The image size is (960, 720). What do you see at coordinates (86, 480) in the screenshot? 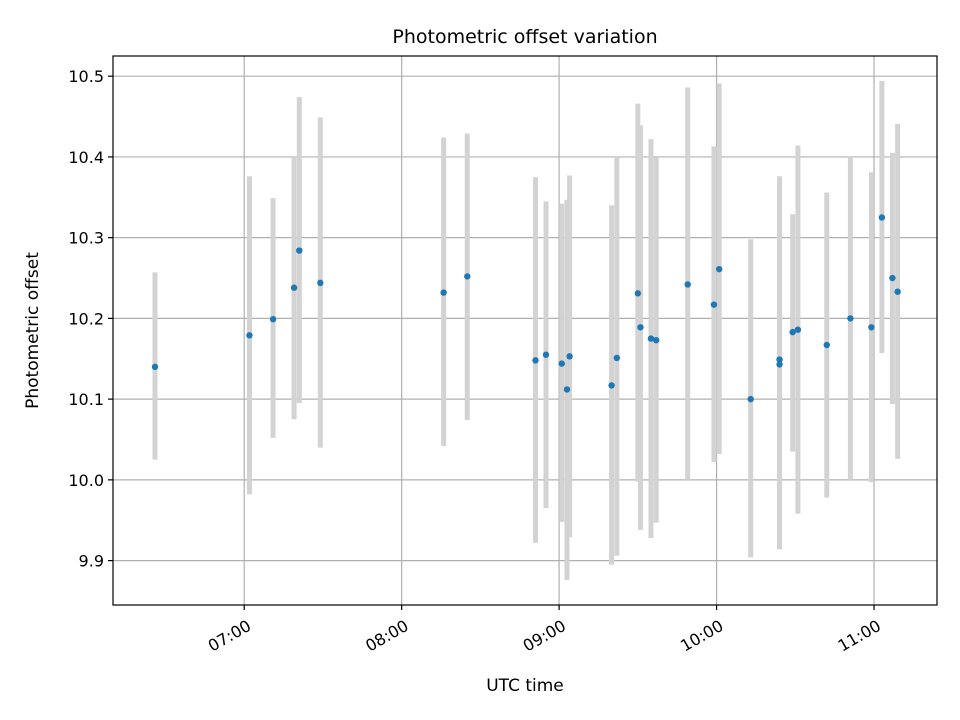
I see `y-tick-label: 10.0` at bounding box center [86, 480].